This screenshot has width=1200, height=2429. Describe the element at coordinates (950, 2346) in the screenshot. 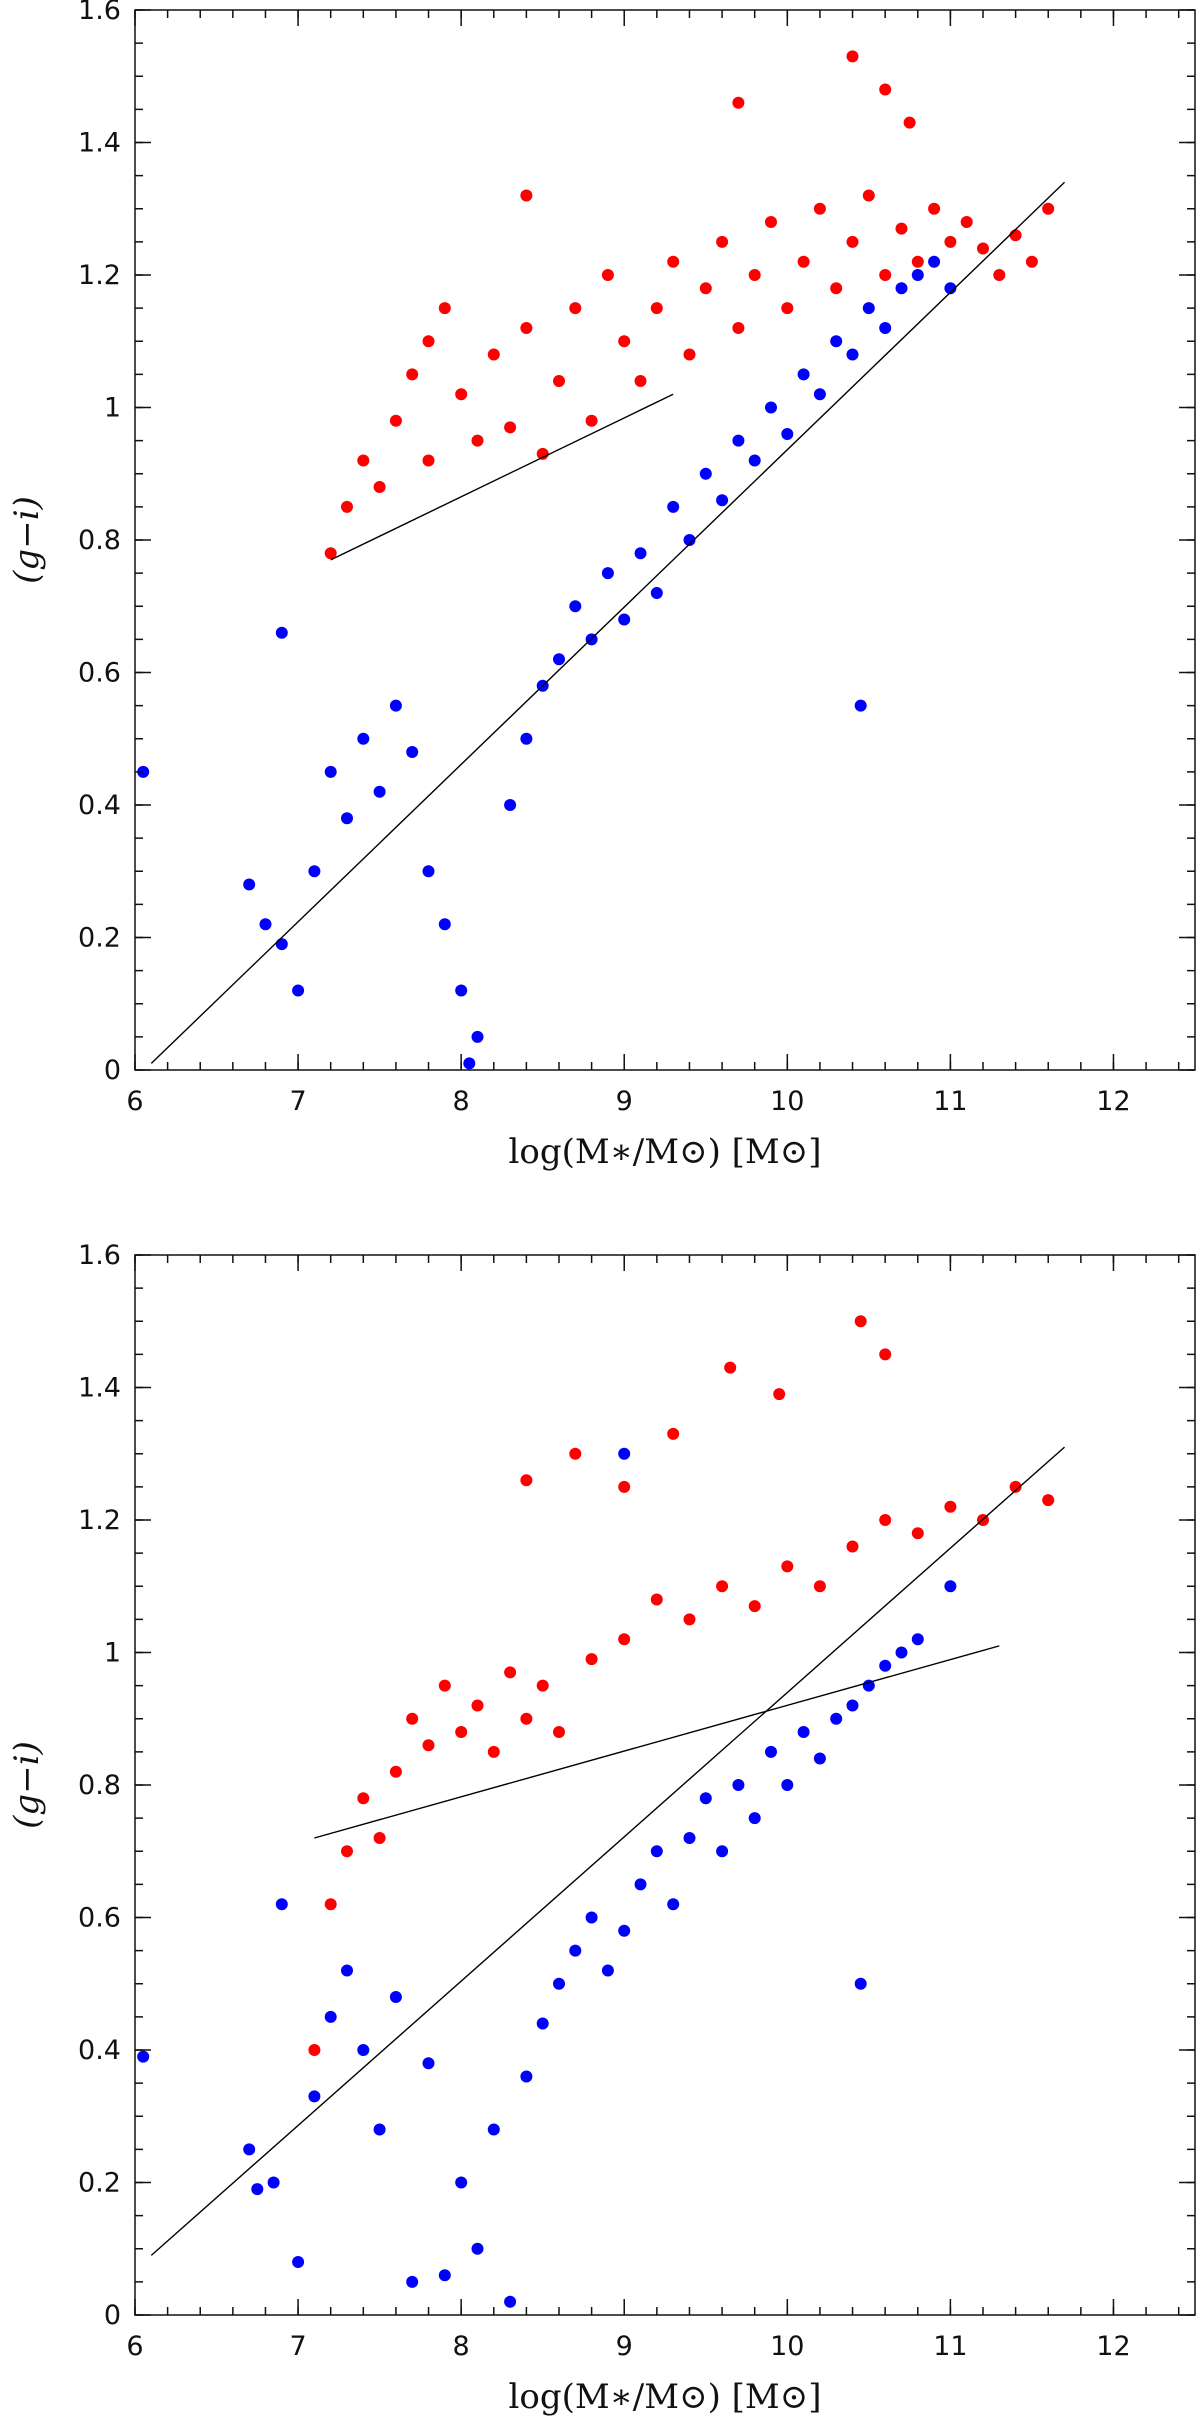

I see `x-tick-label: 11` at that location.